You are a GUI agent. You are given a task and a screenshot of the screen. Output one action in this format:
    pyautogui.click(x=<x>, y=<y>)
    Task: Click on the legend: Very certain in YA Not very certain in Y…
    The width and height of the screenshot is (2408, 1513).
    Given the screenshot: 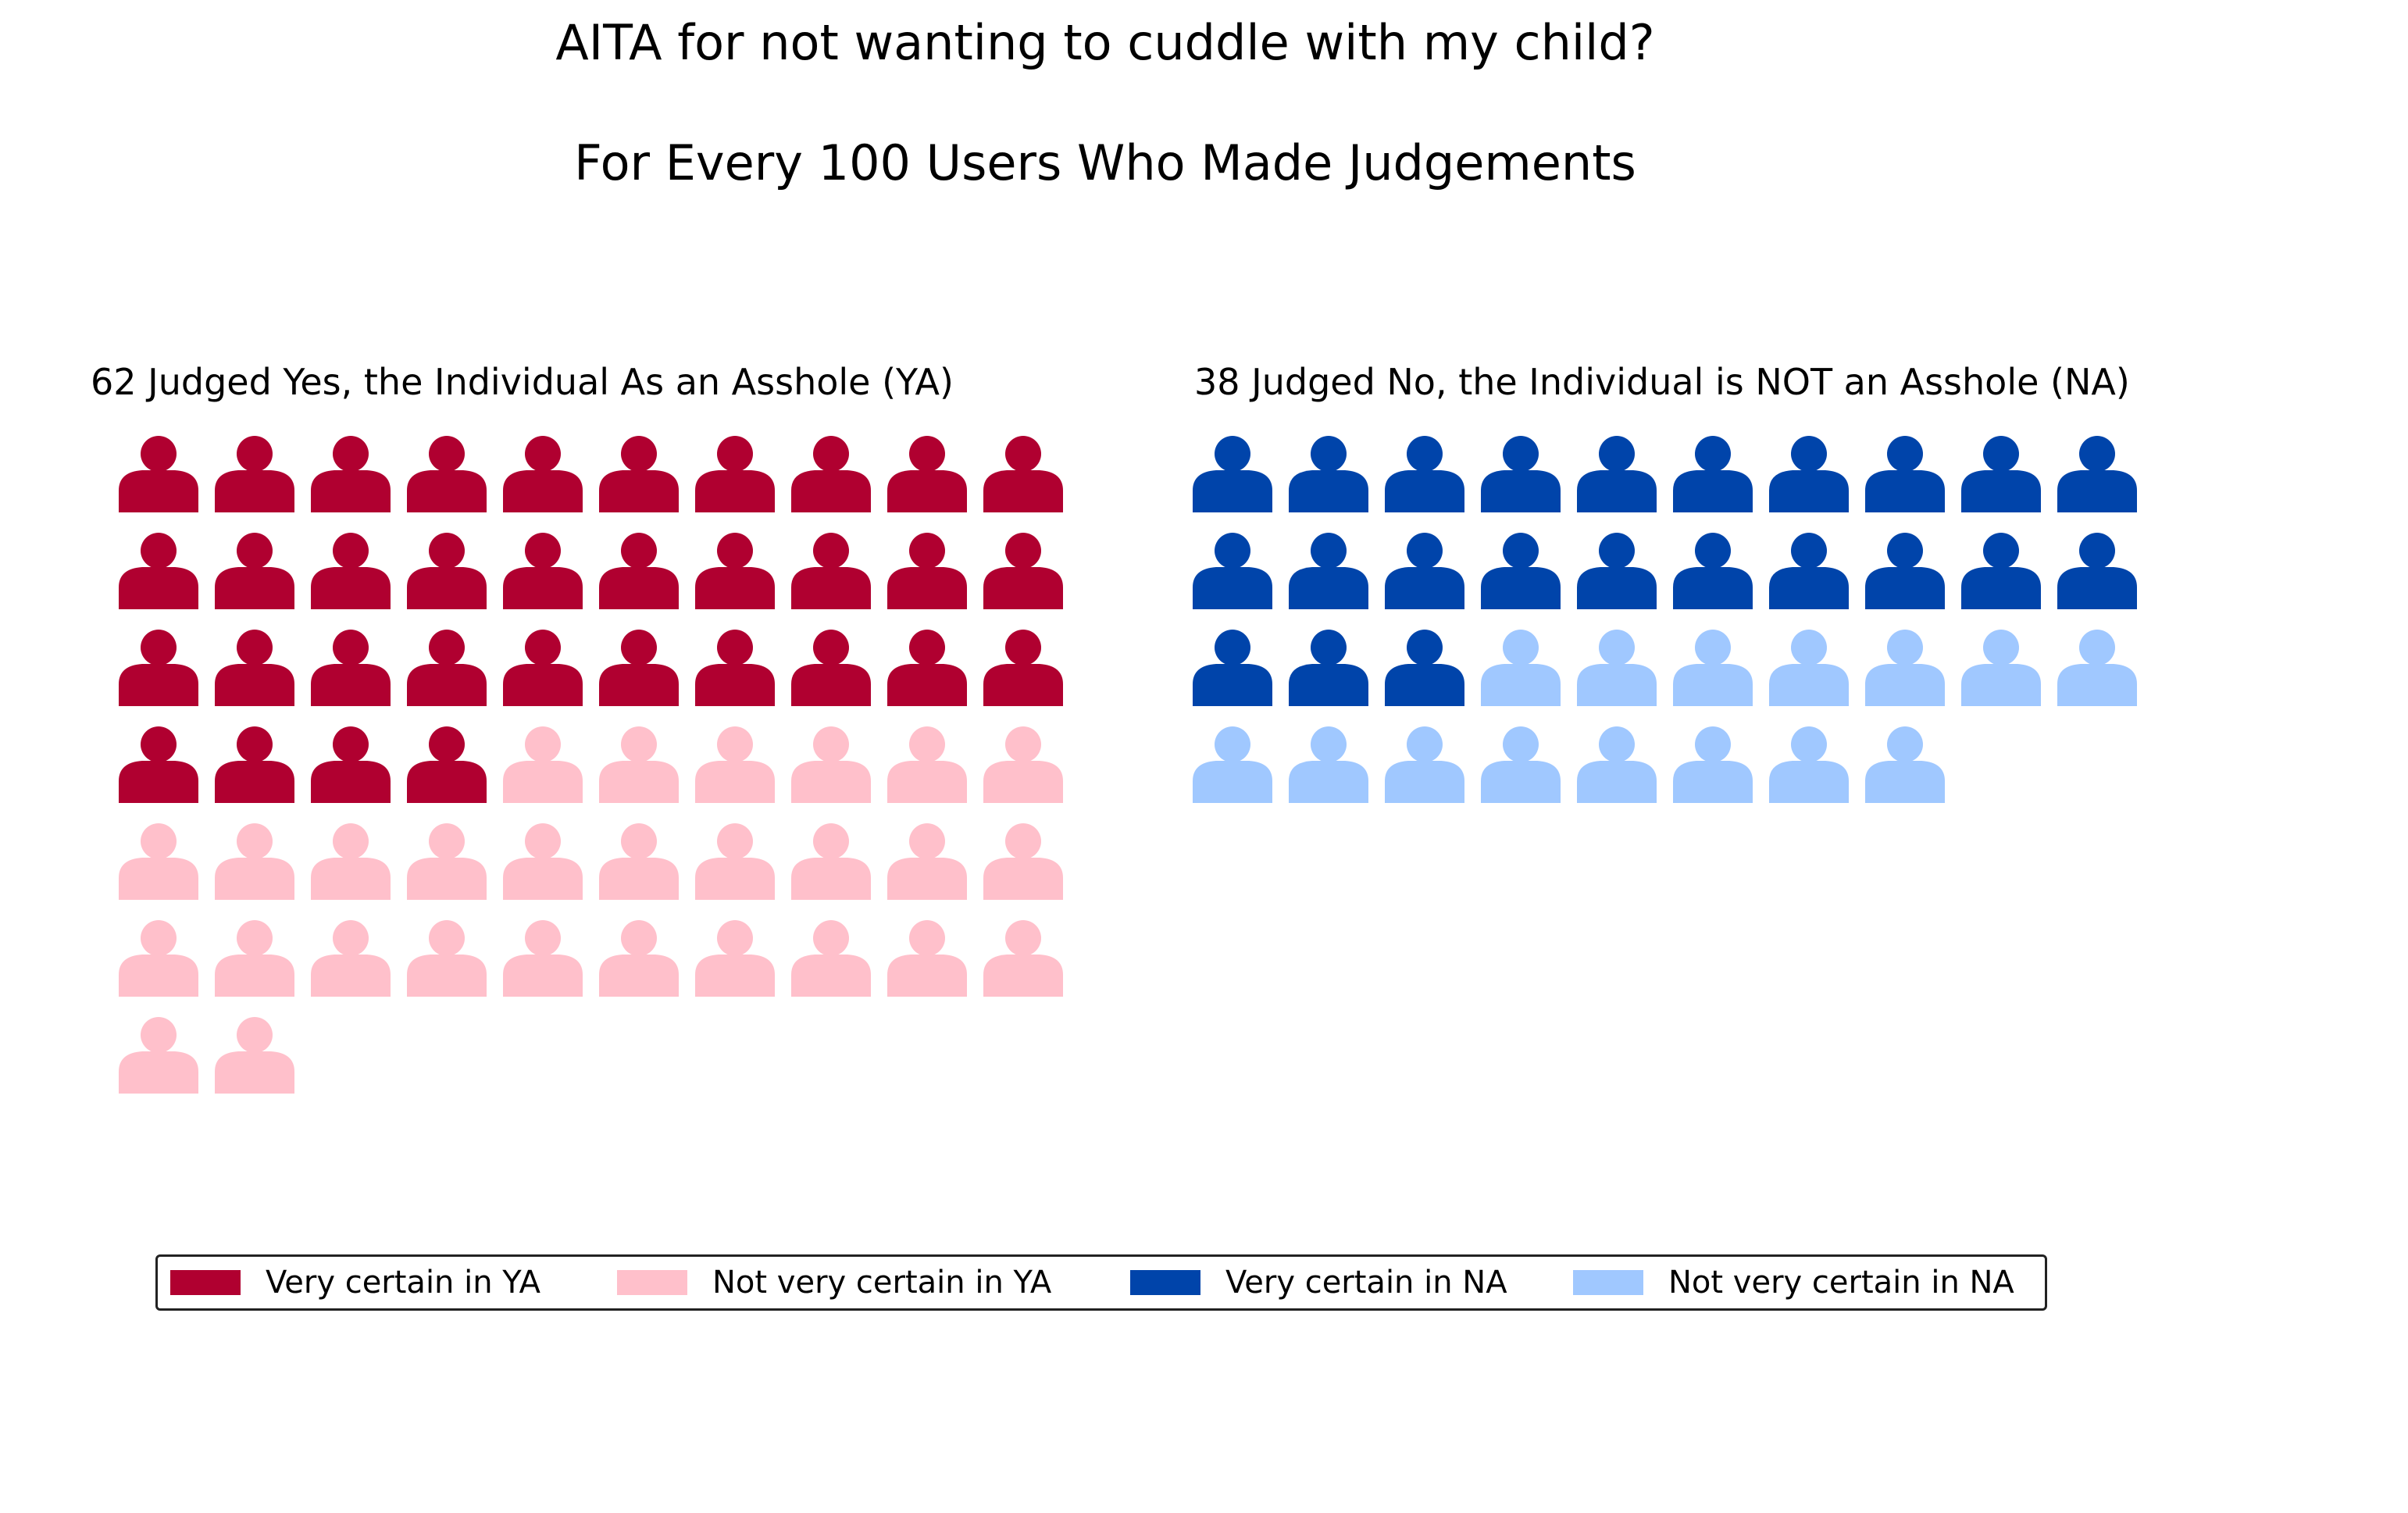 What is the action you would take?
    pyautogui.click(x=1101, y=1282)
    